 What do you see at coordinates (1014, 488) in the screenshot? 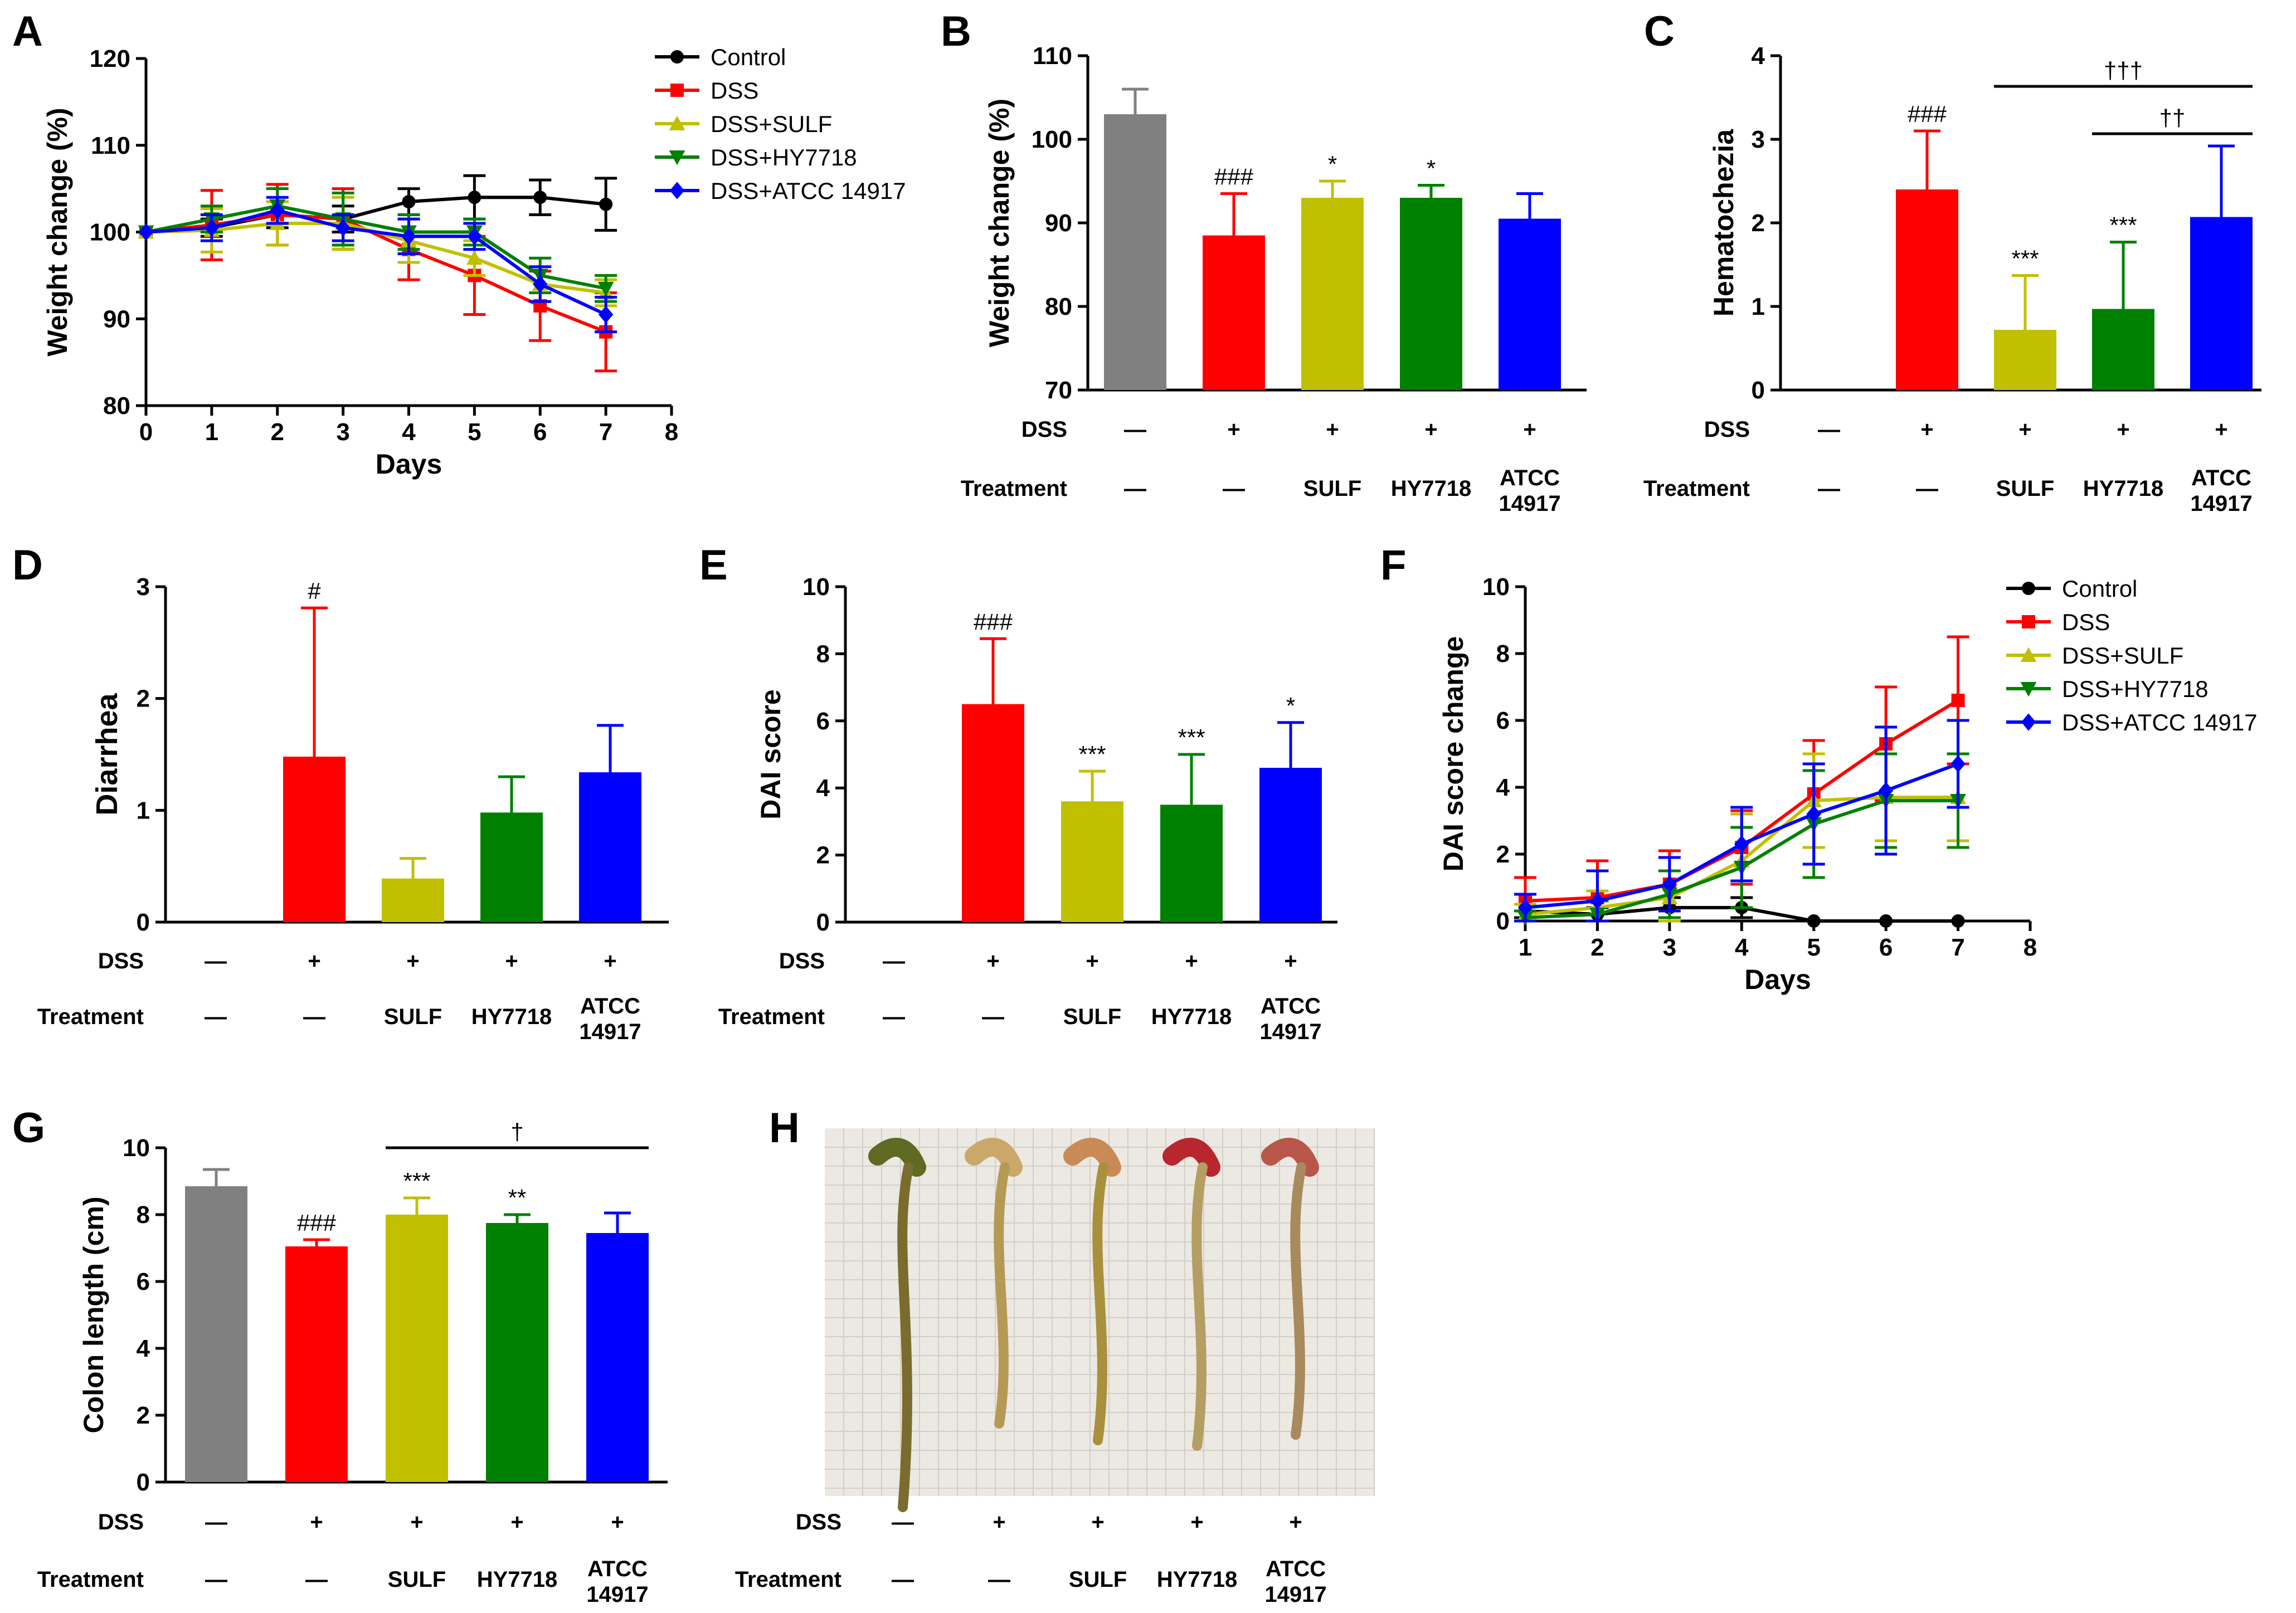
I see `treatment-row-label: Treatment` at bounding box center [1014, 488].